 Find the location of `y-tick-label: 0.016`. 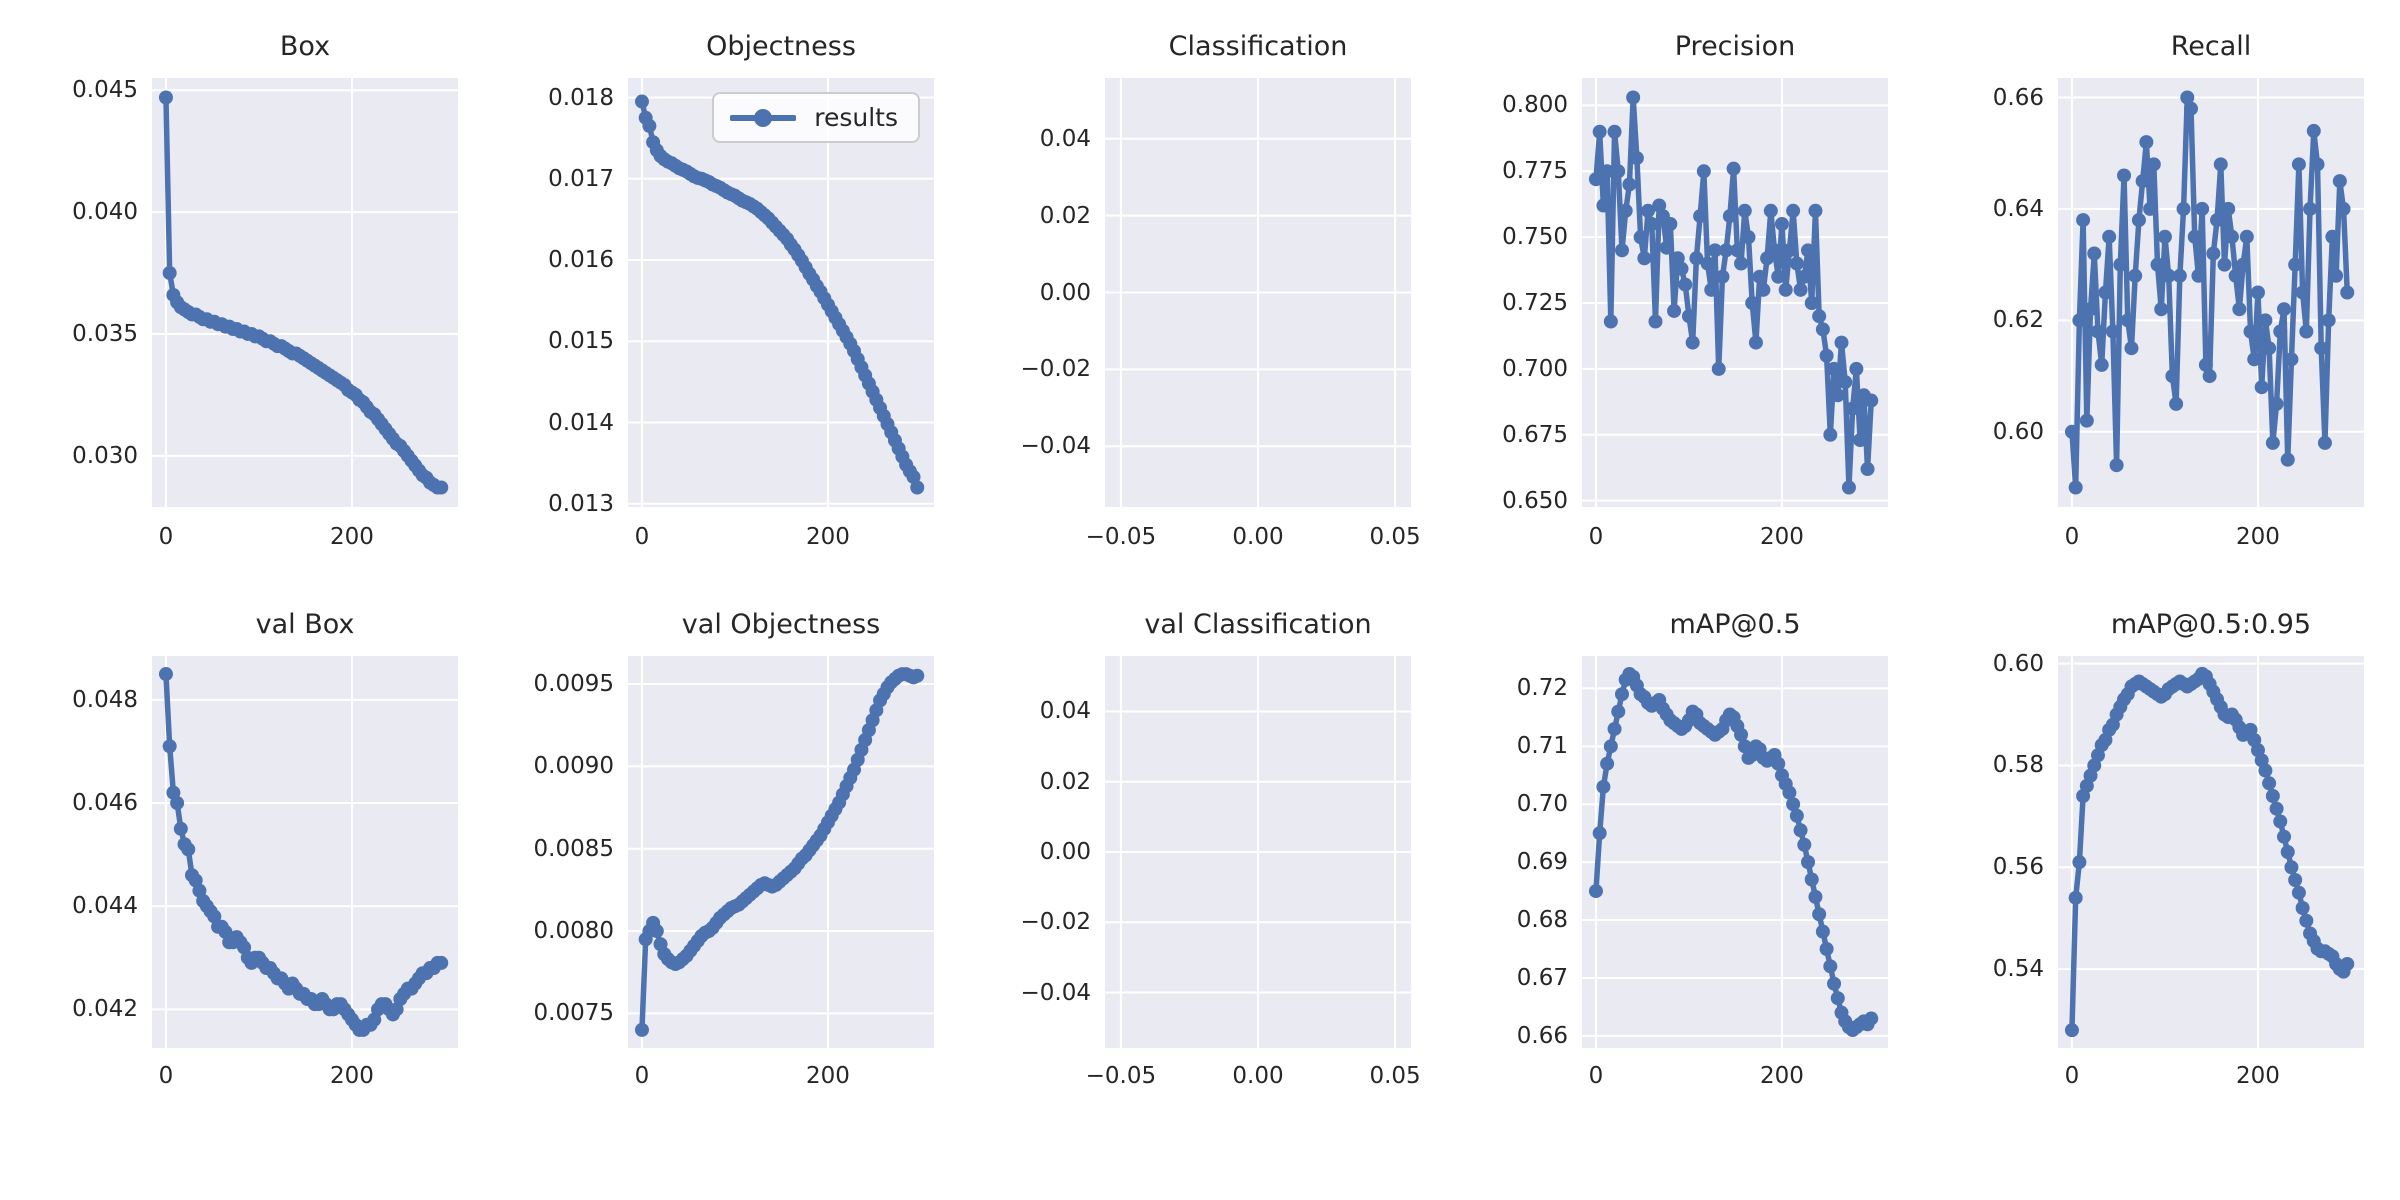

y-tick-label: 0.016 is located at coordinates (581, 260).